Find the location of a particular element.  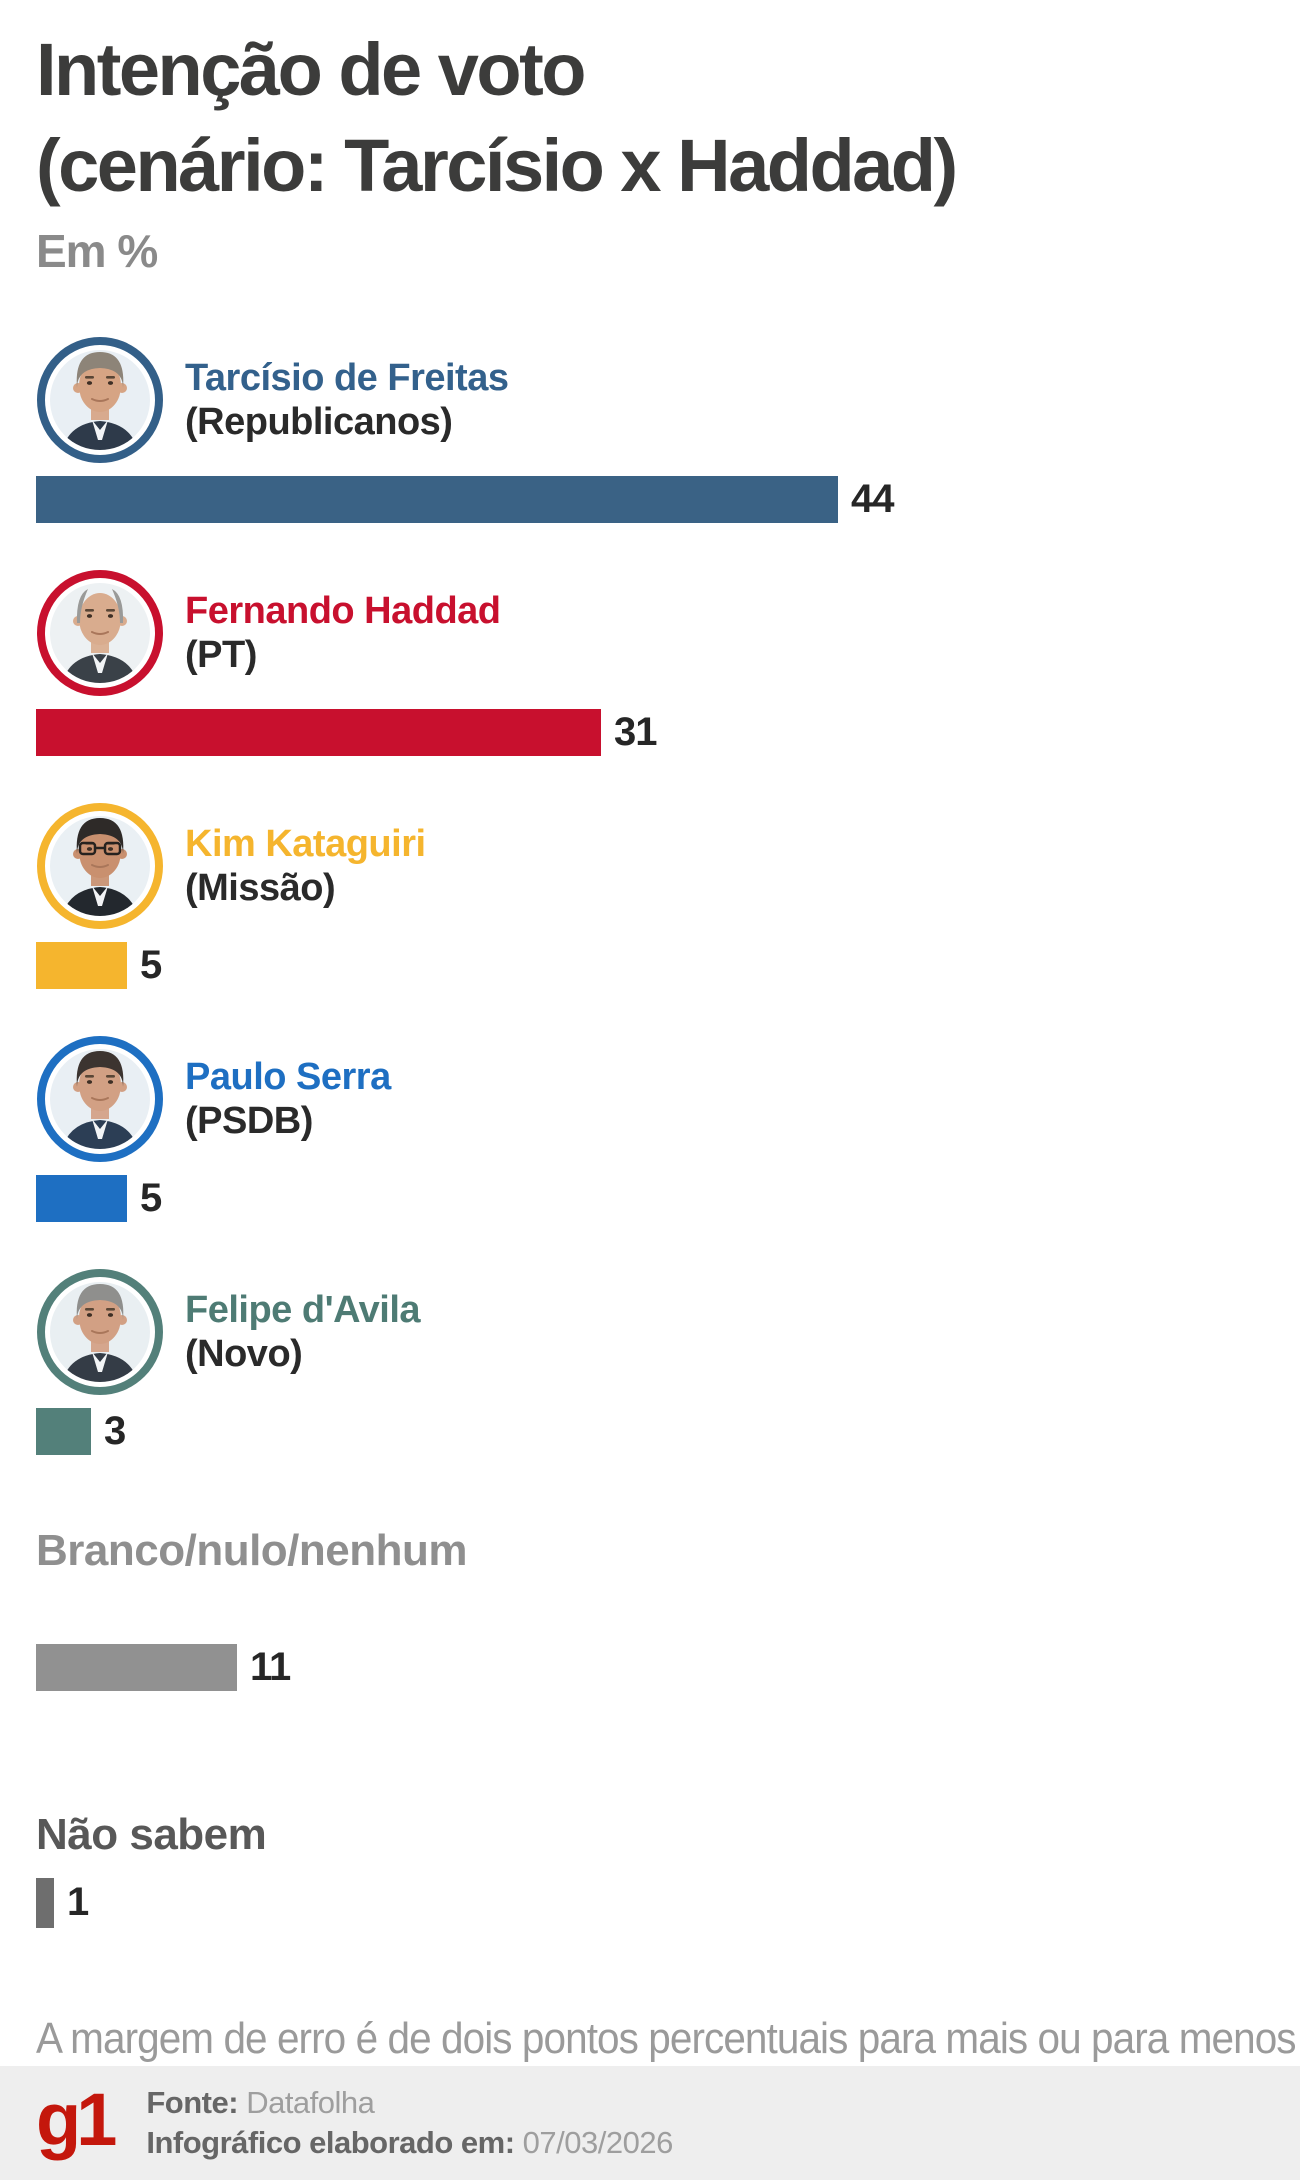

chart-row: Fernando Haddad (PT) 31 is located at coordinates (668, 663).